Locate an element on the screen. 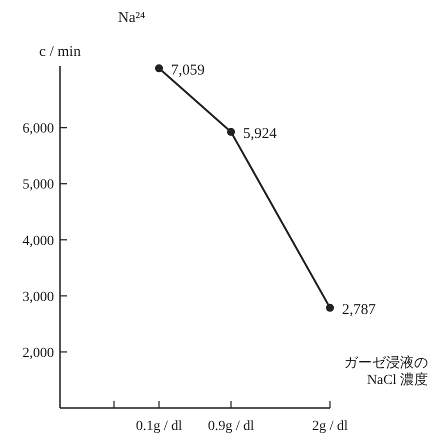 The image size is (432, 435). x-tick-label: 0.9g / dl is located at coordinates (231, 426).